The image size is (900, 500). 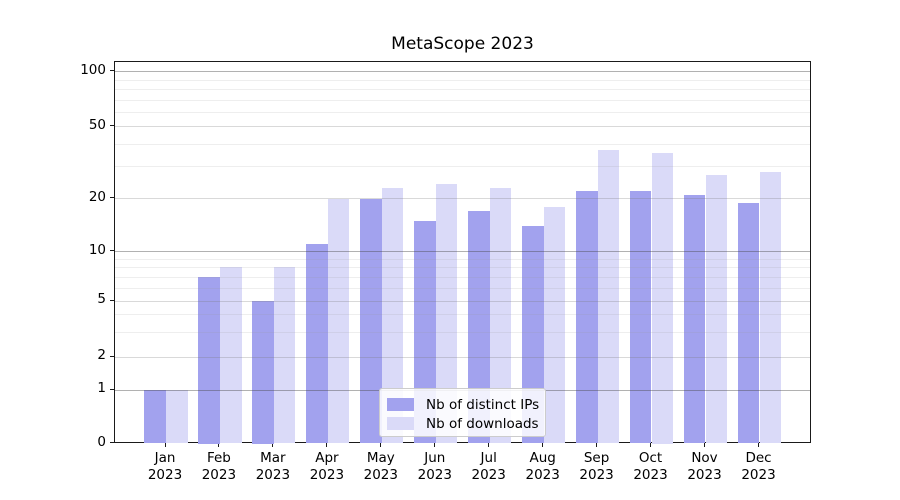 I want to click on bar-feb-downloads, so click(x=231, y=355).